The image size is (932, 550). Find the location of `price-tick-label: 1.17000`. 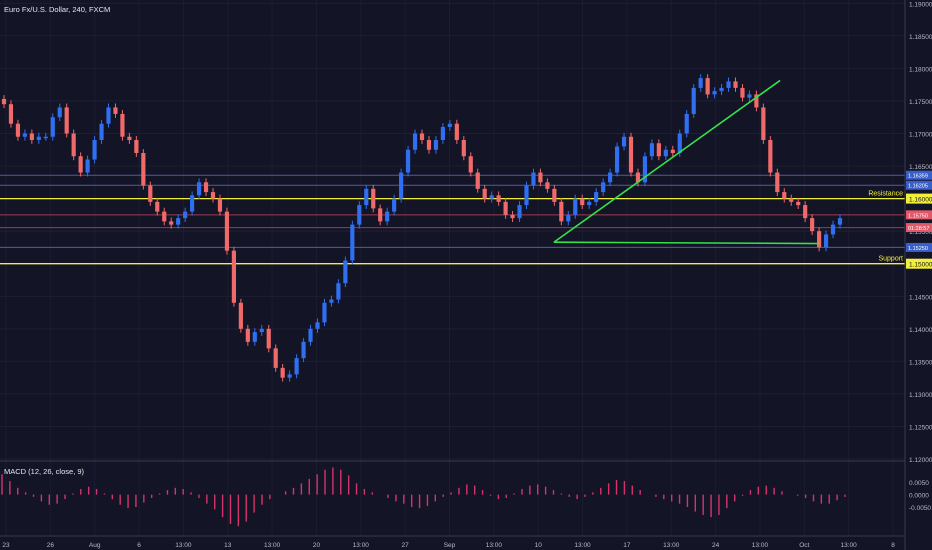

price-tick-label: 1.17000 is located at coordinates (920, 134).